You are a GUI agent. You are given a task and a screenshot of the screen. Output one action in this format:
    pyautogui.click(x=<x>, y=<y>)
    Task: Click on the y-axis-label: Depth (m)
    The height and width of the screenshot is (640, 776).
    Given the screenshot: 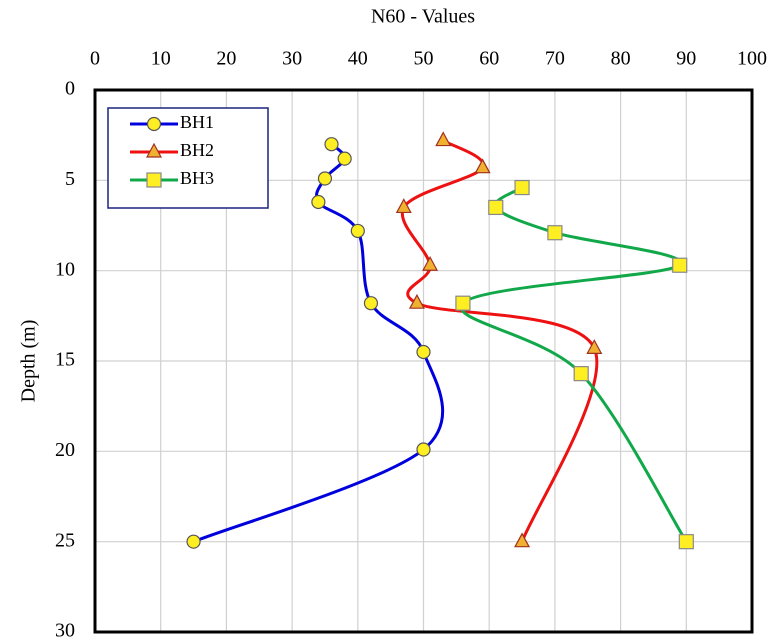 What is the action you would take?
    pyautogui.click(x=29, y=361)
    